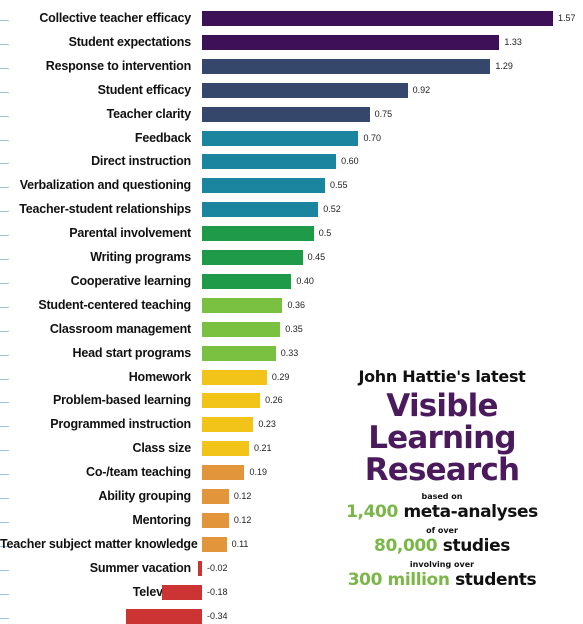  Describe the element at coordinates (372, 512) in the screenshot. I see `meta-analyses-count: 1,400` at that location.